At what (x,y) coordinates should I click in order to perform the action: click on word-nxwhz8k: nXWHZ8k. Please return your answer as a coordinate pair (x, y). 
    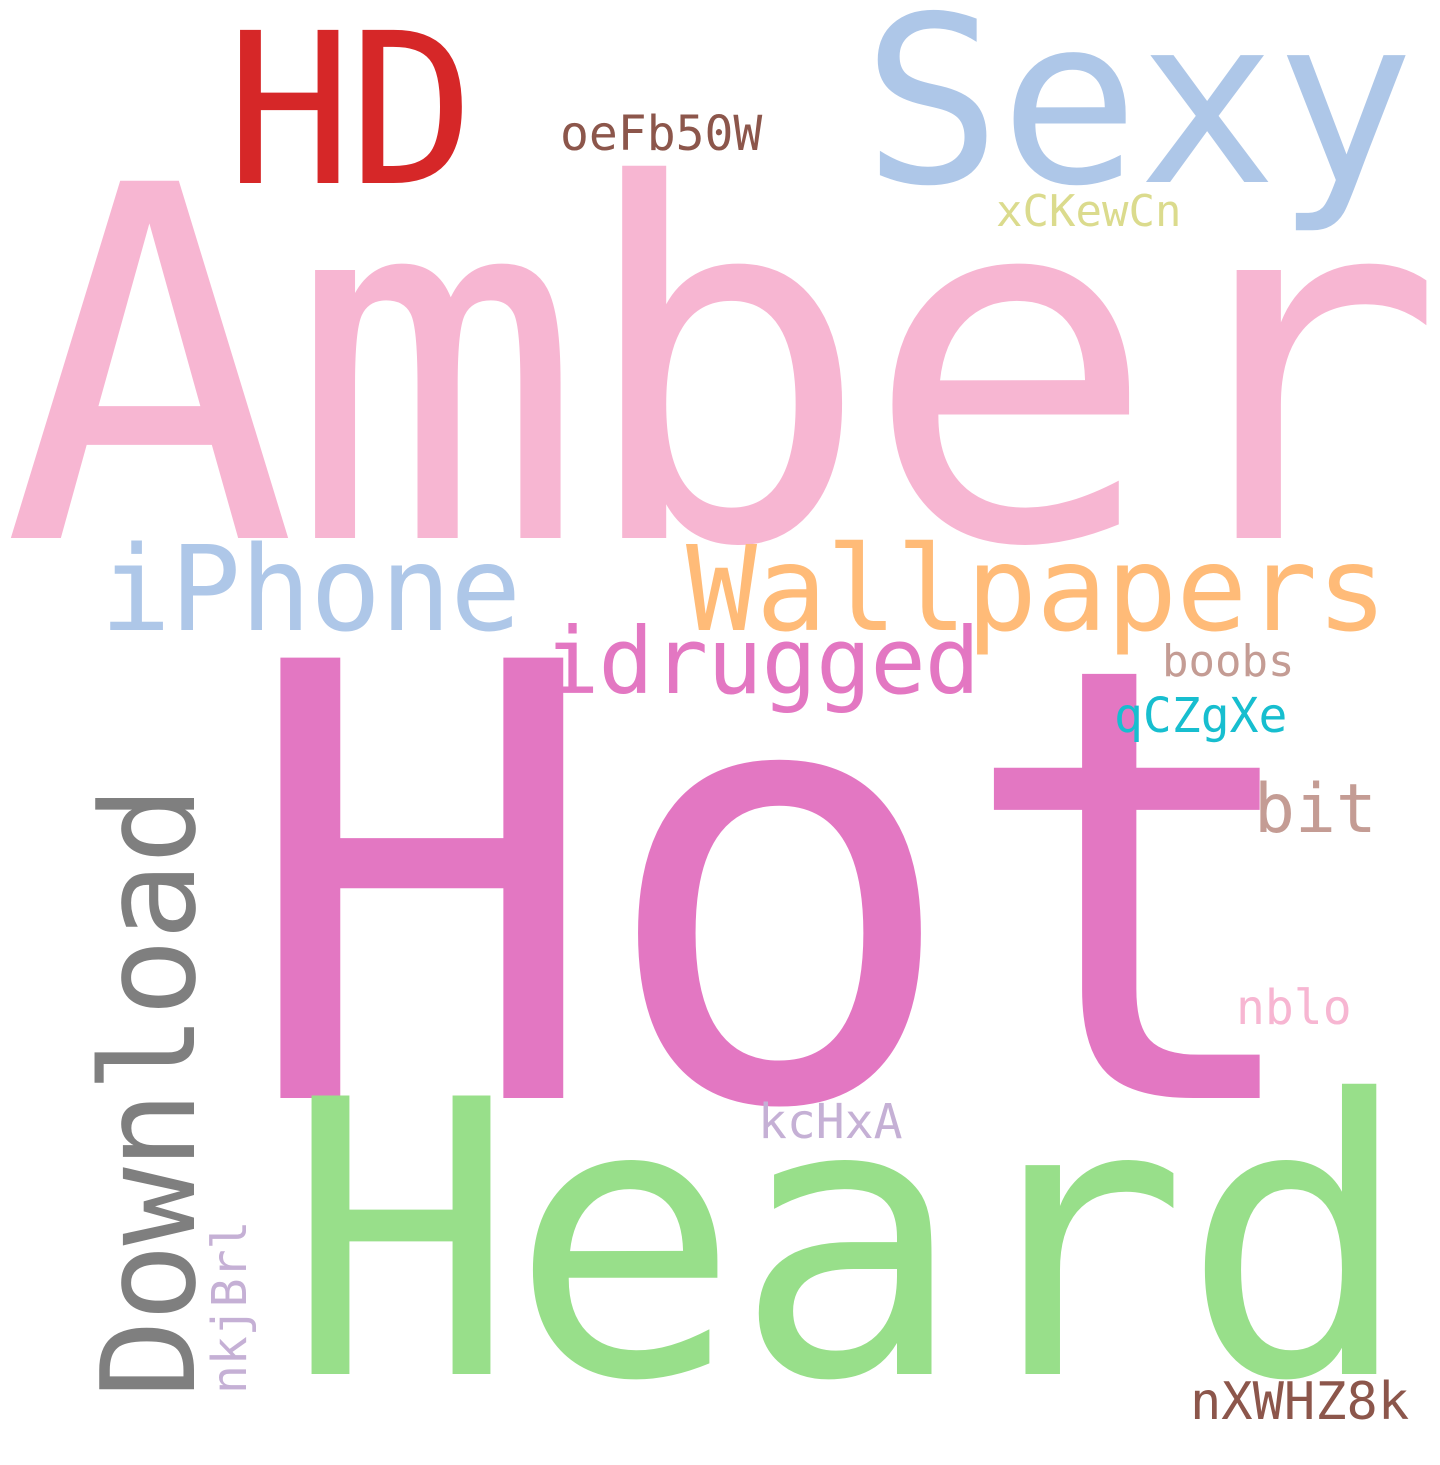
    Looking at the image, I should click on (1300, 1402).